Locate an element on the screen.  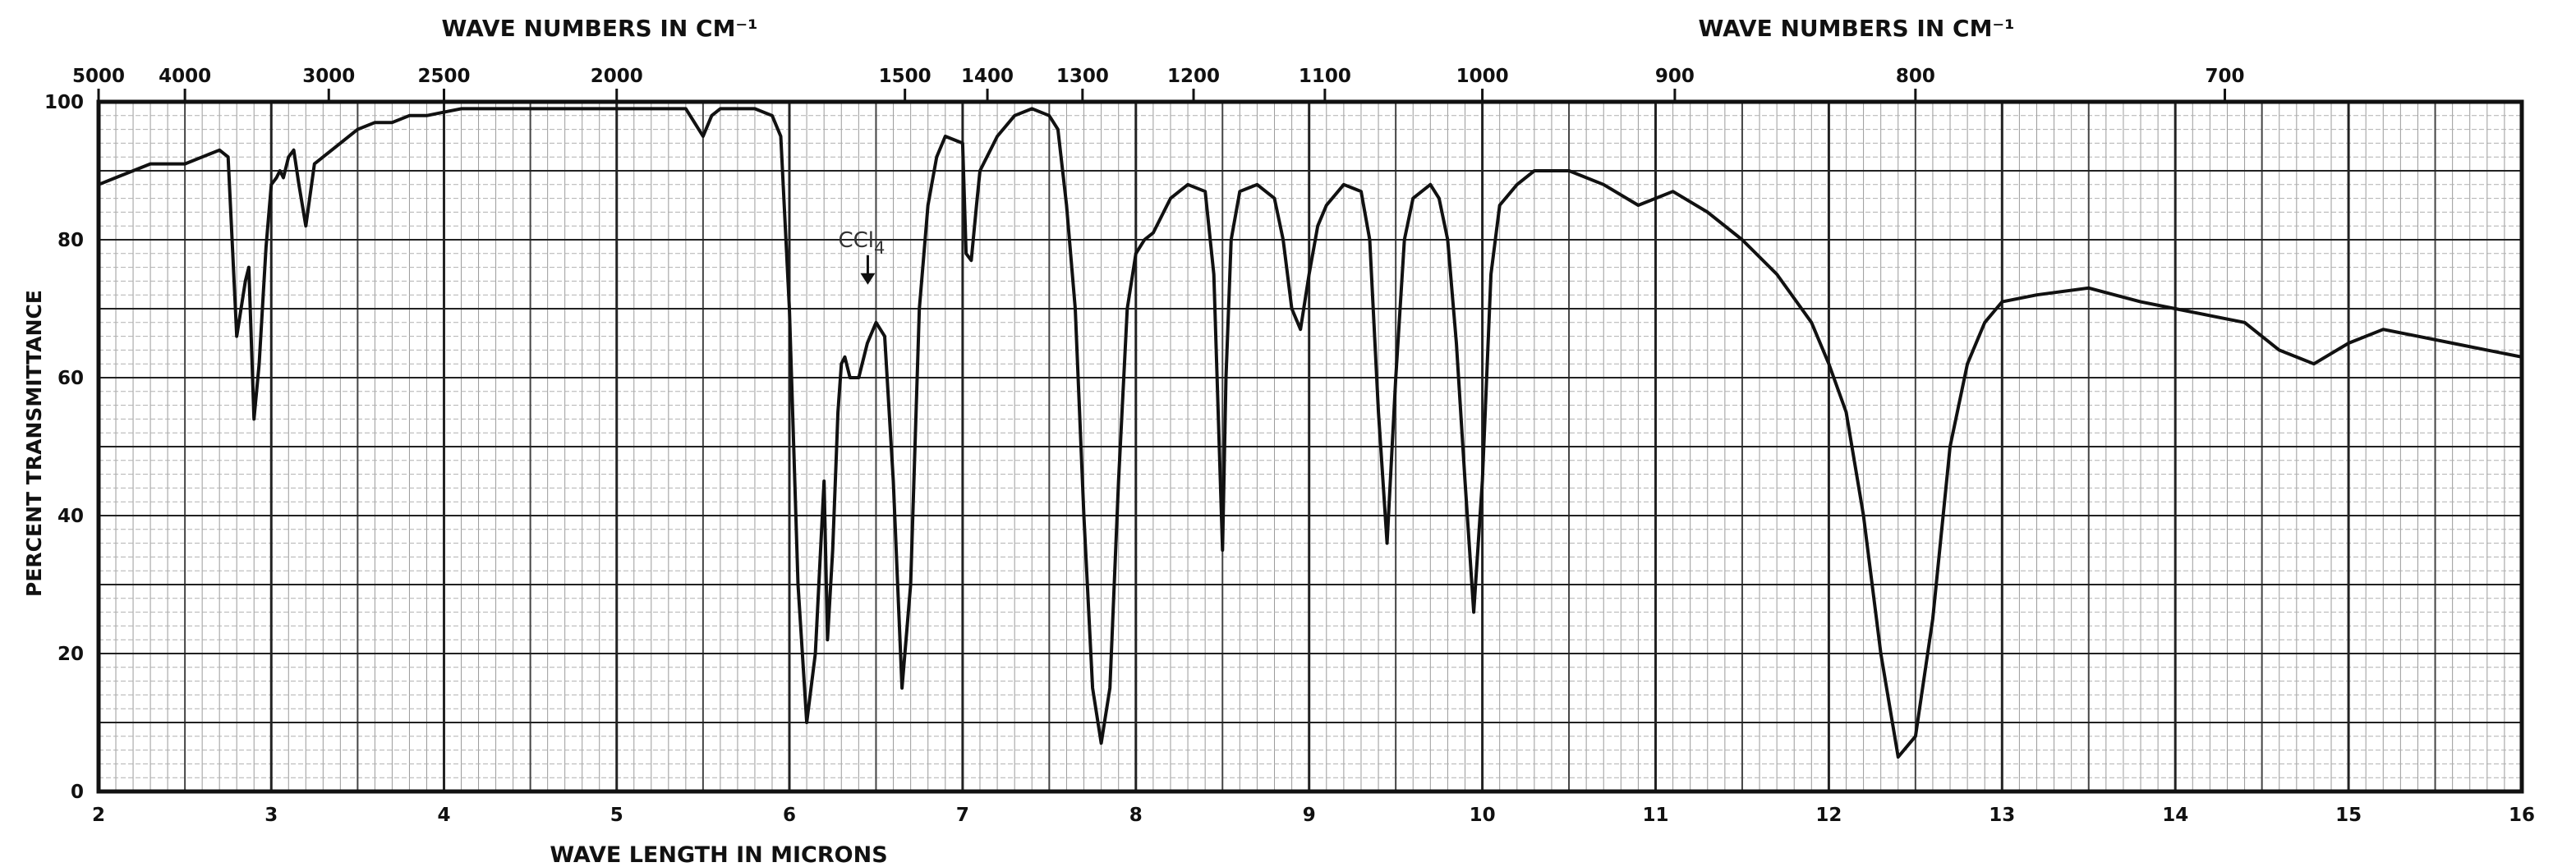
y-tick-label: 80 is located at coordinates (71, 241).